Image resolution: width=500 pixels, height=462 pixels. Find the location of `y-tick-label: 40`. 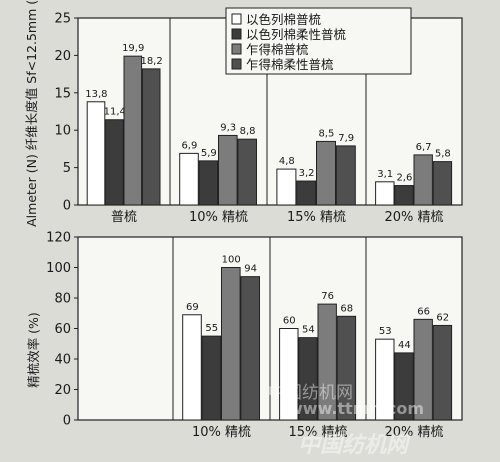

y-tick-label: 40 is located at coordinates (62, 360).